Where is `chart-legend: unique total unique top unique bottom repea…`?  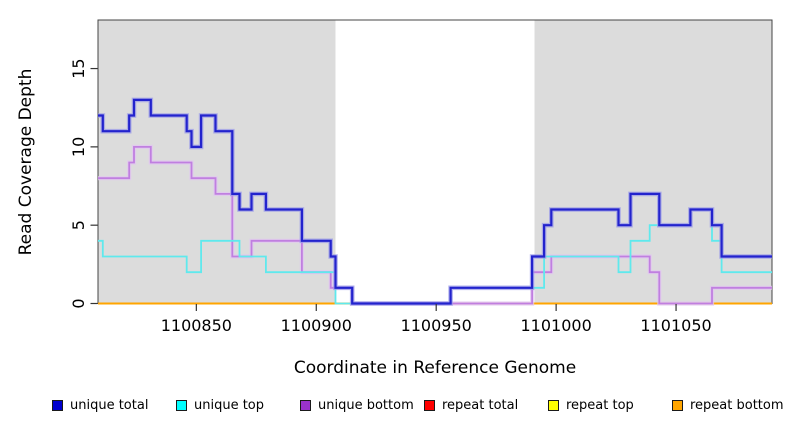 chart-legend: unique total unique top unique bottom repea… is located at coordinates (396, 408).